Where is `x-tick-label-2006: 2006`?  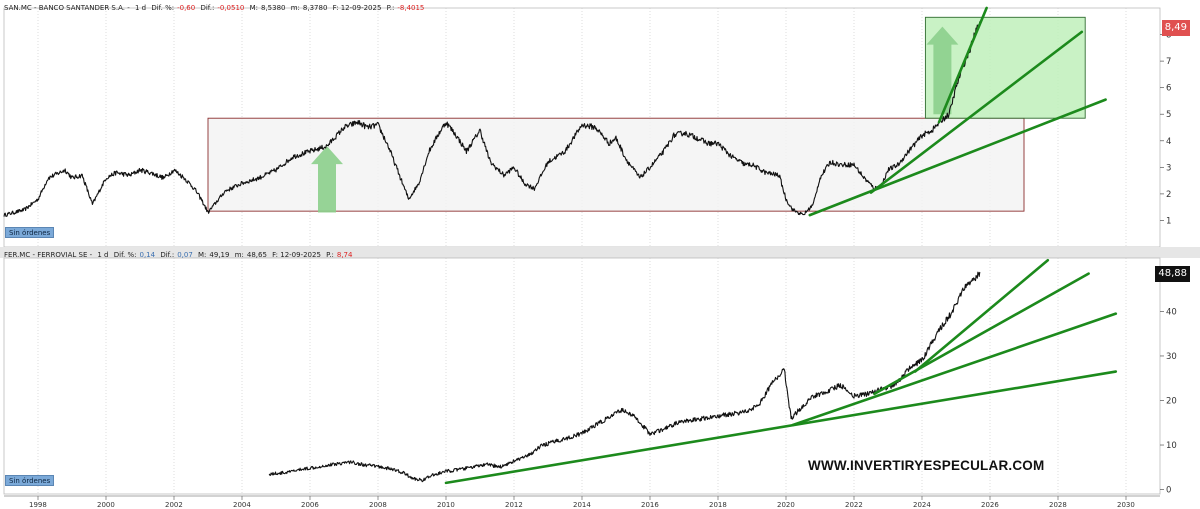 x-tick-label-2006: 2006 is located at coordinates (310, 505).